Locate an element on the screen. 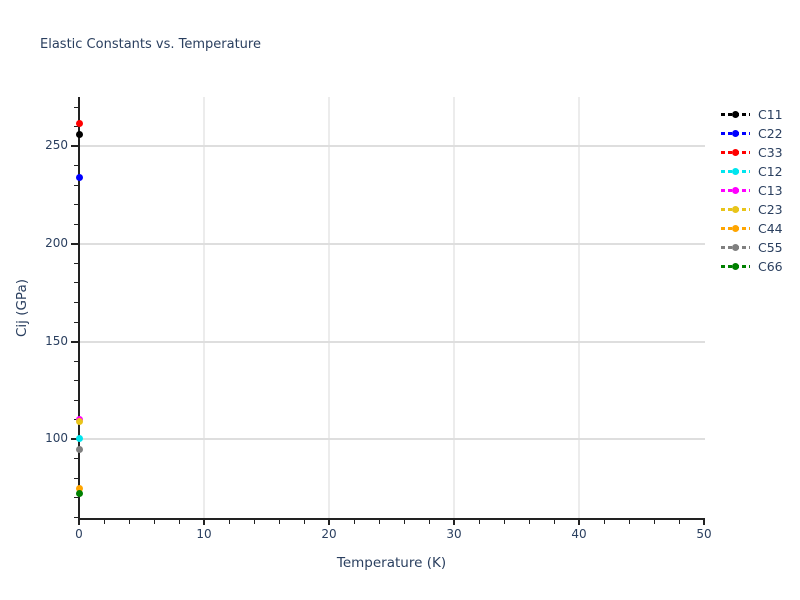 The width and height of the screenshot is (800, 600). data-point-C55 is located at coordinates (79, 449).